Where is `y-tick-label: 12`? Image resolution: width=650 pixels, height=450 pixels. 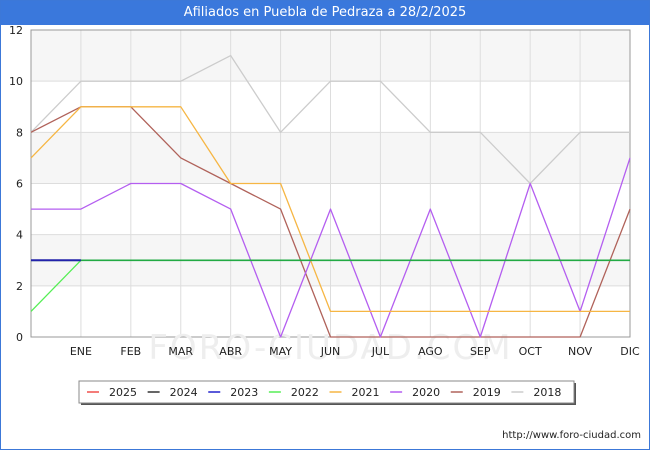
y-tick-label: 12 is located at coordinates (16, 30).